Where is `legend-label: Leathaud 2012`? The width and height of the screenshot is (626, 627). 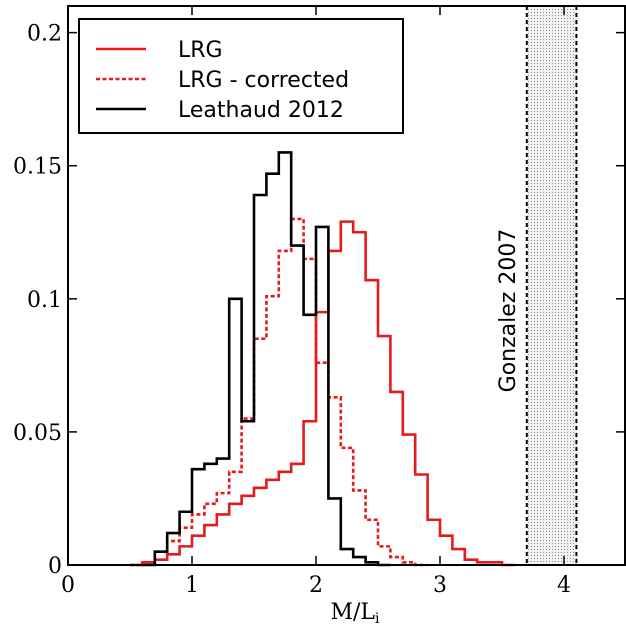
legend-label: Leathaud 2012 is located at coordinates (261, 110).